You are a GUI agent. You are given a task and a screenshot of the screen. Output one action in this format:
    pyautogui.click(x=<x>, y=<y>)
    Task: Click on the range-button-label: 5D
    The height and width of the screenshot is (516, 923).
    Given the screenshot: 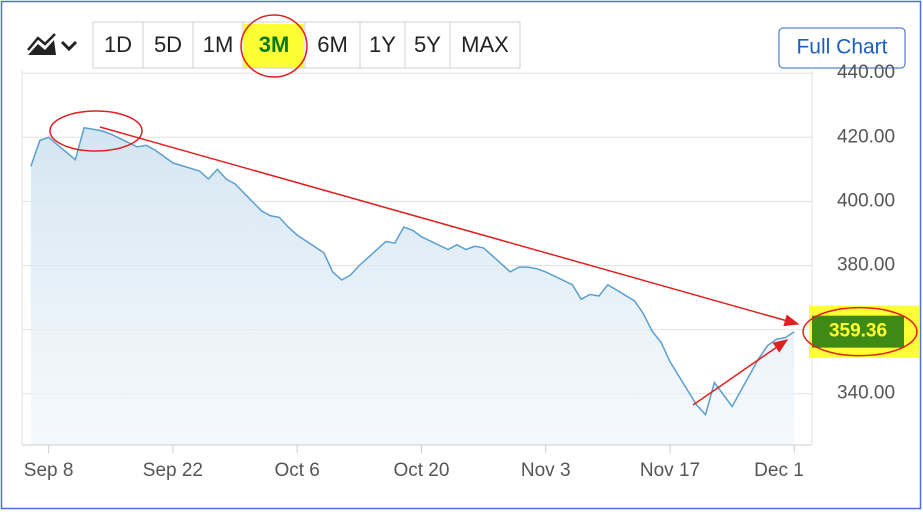 What is the action you would take?
    pyautogui.click(x=168, y=44)
    